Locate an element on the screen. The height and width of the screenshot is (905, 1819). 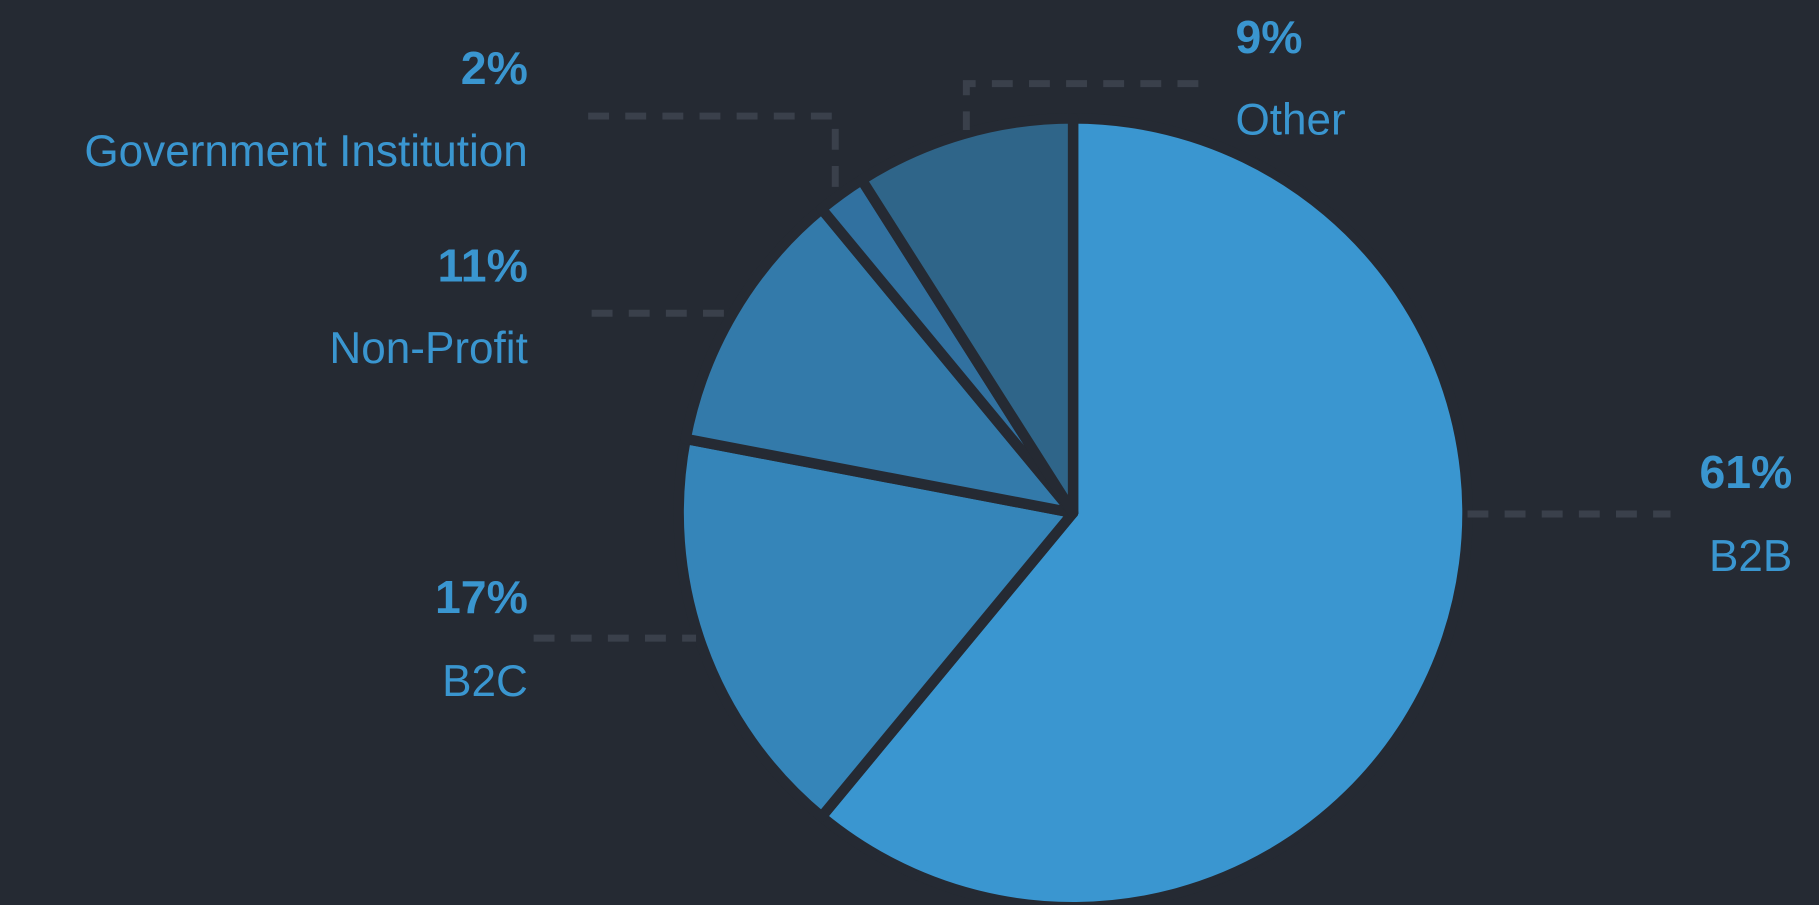
percent-label: 17% is located at coordinates (481, 597).